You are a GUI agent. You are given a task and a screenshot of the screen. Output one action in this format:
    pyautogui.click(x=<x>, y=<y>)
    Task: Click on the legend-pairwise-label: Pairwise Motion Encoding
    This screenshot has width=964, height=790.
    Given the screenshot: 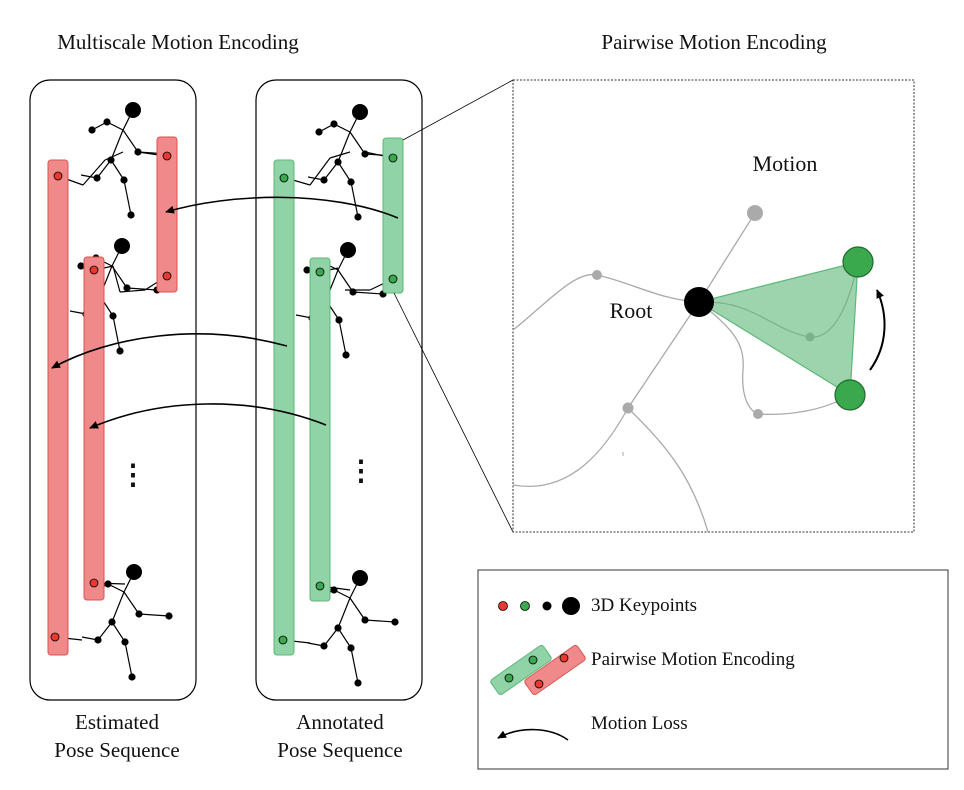 What is the action you would take?
    pyautogui.click(x=693, y=659)
    